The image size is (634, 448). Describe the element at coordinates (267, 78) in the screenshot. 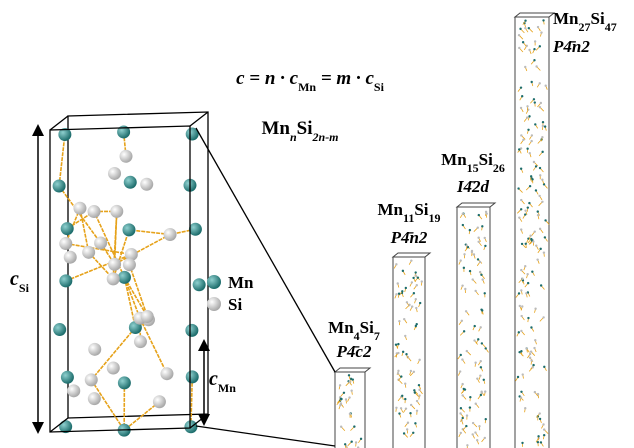

I see `formula-text: c = n · c` at that location.